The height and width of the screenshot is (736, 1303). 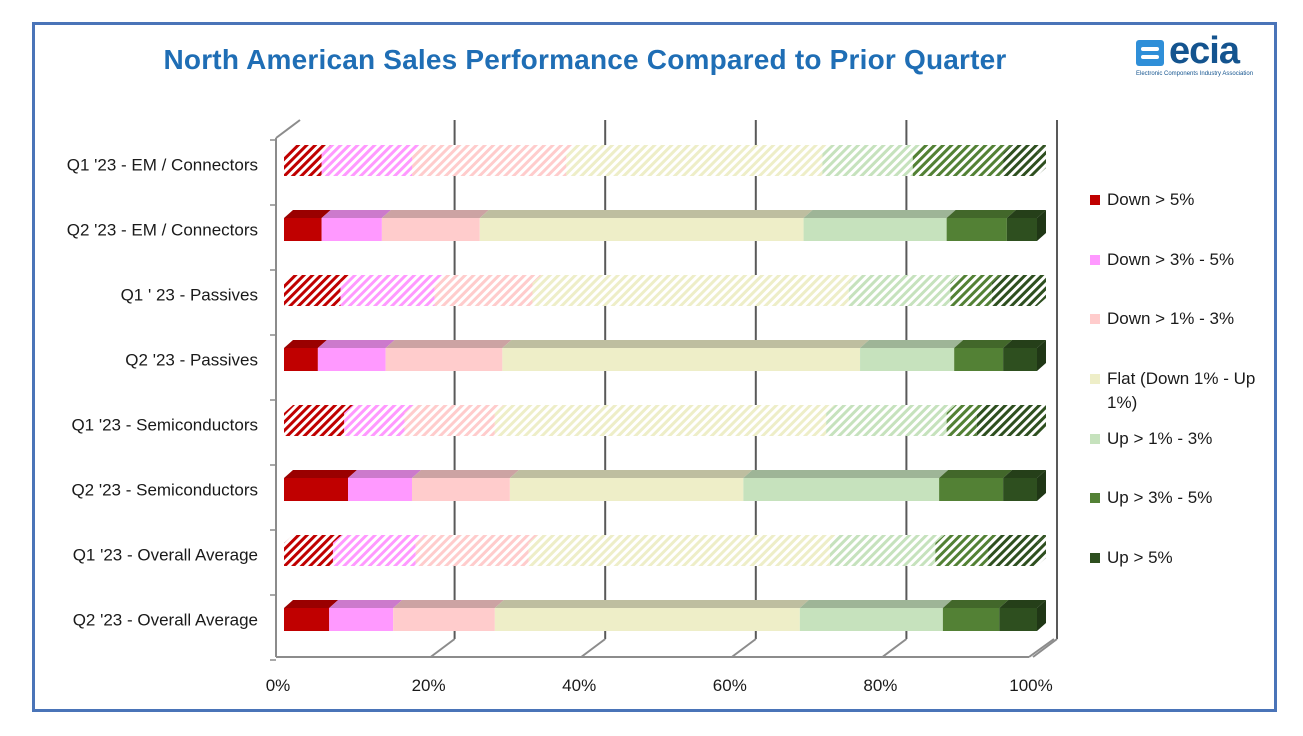 What do you see at coordinates (1041, 420) in the screenshot?
I see `bar-end-q1-23-semiconductors` at bounding box center [1041, 420].